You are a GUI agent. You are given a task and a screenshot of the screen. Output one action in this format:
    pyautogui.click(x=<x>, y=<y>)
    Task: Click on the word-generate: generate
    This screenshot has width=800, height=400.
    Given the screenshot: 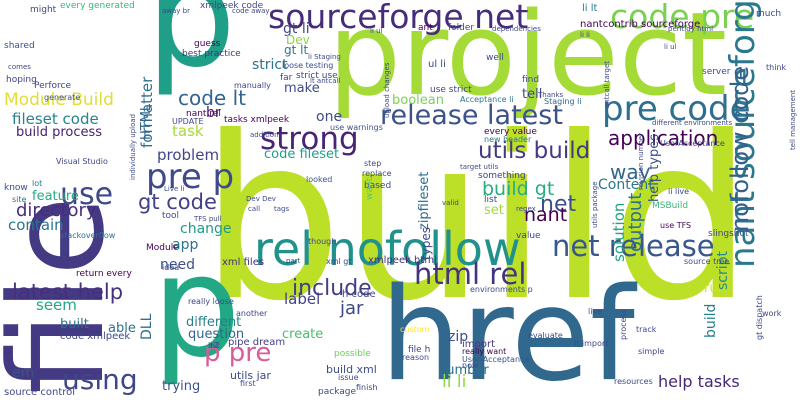 What is the action you would take?
    pyautogui.click(x=62, y=97)
    